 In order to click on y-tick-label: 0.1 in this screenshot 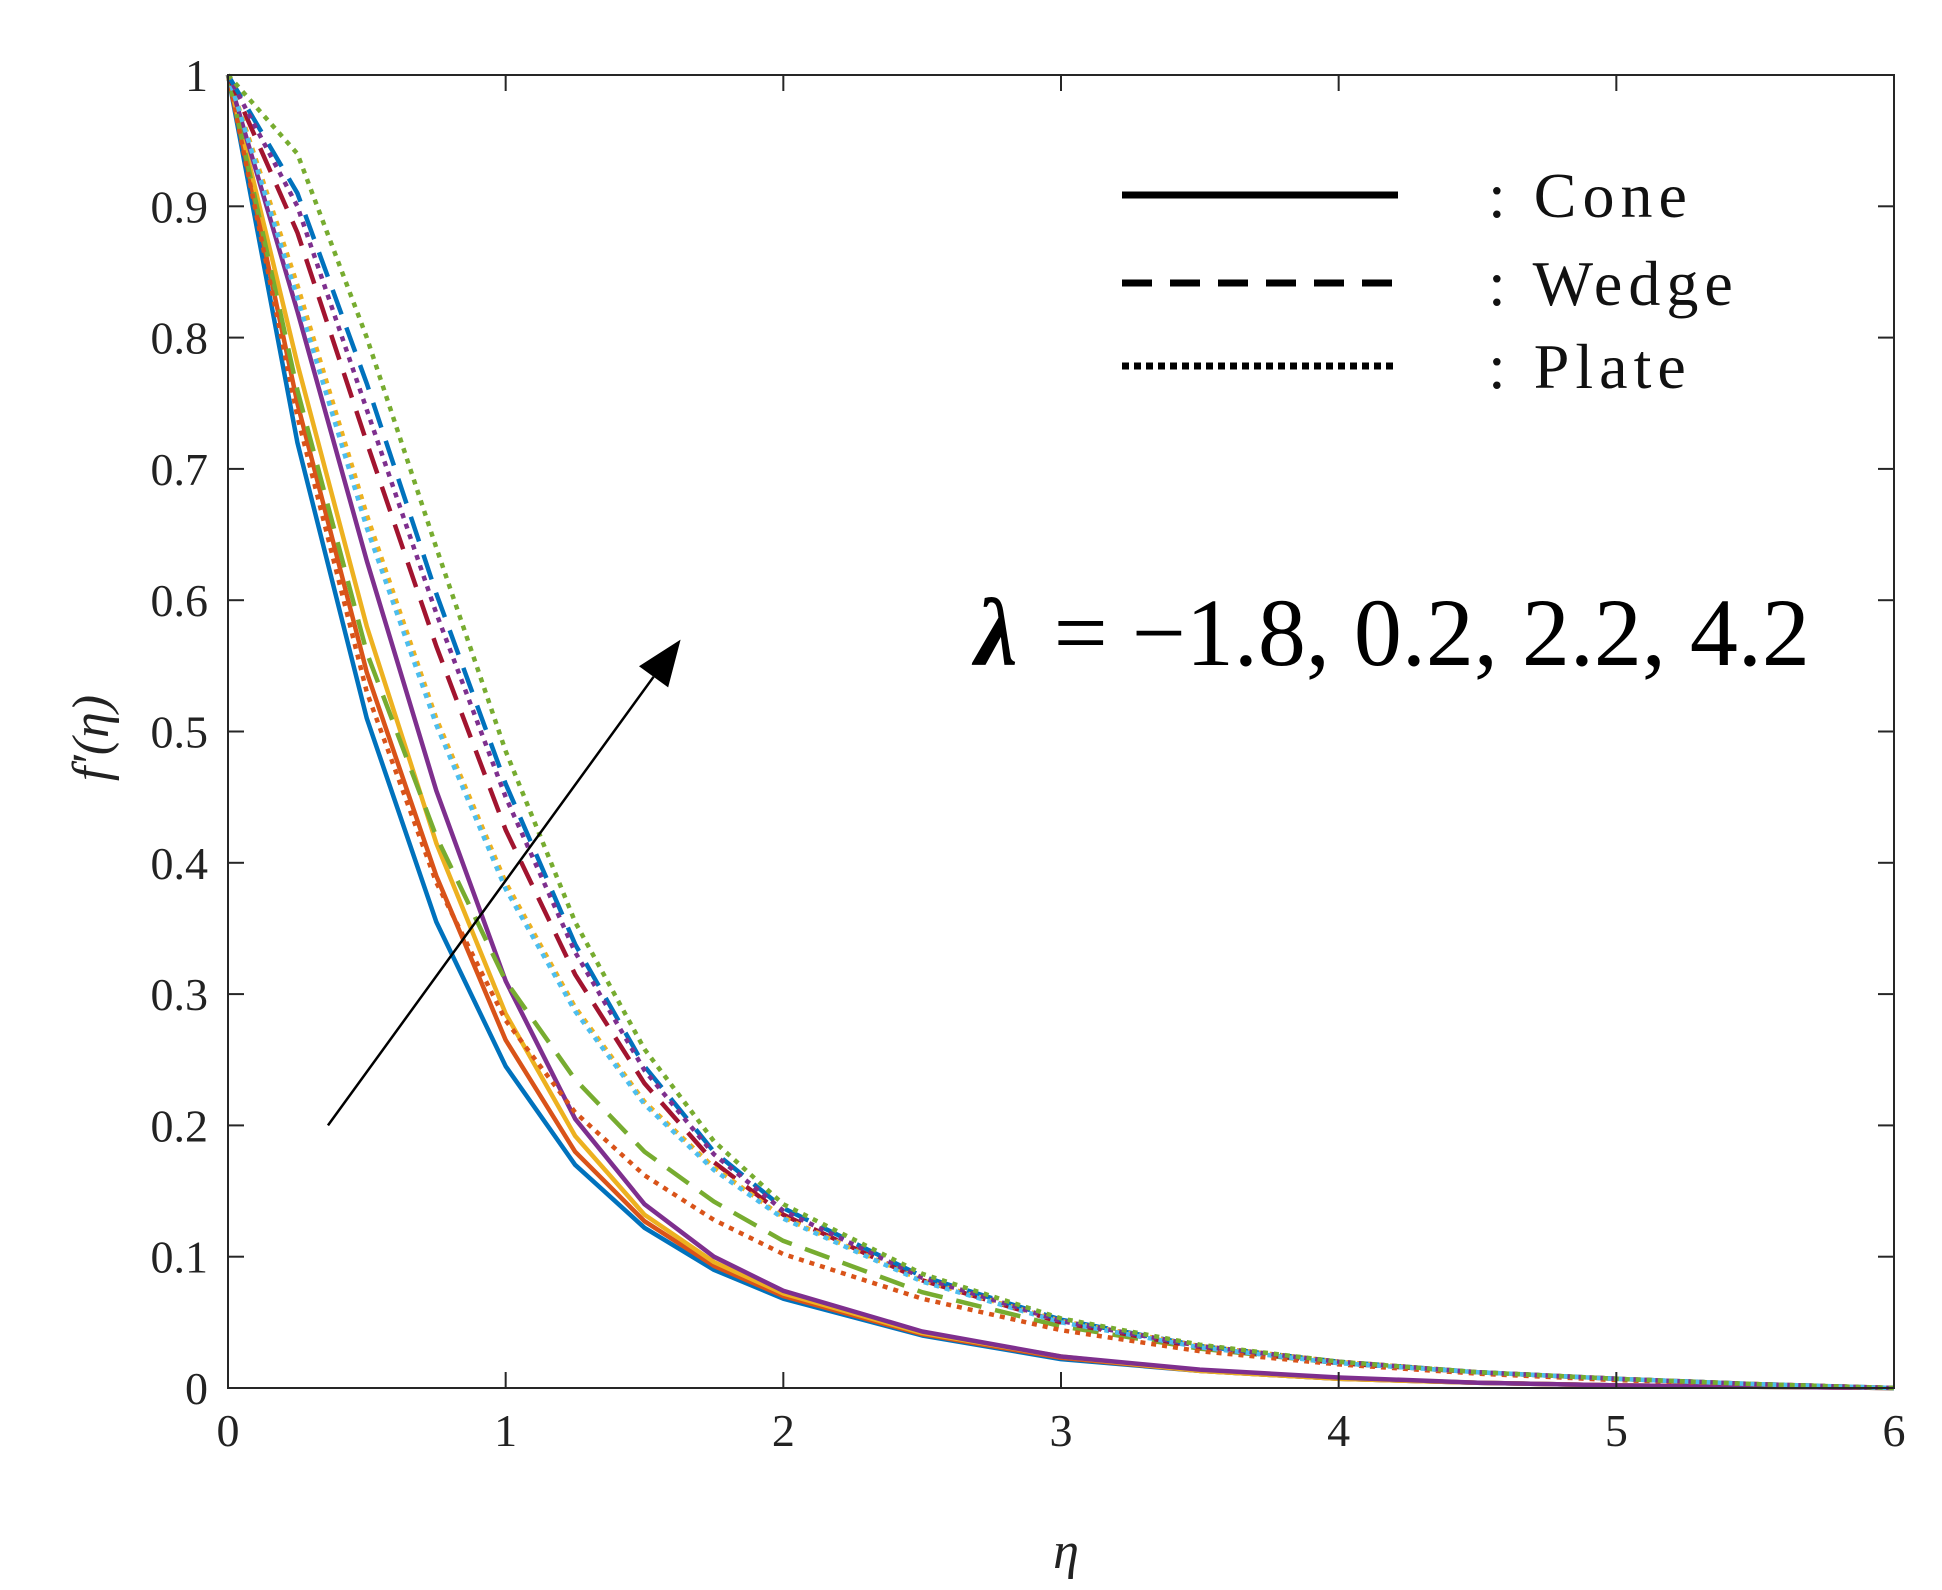, I will do `click(180, 1257)`.